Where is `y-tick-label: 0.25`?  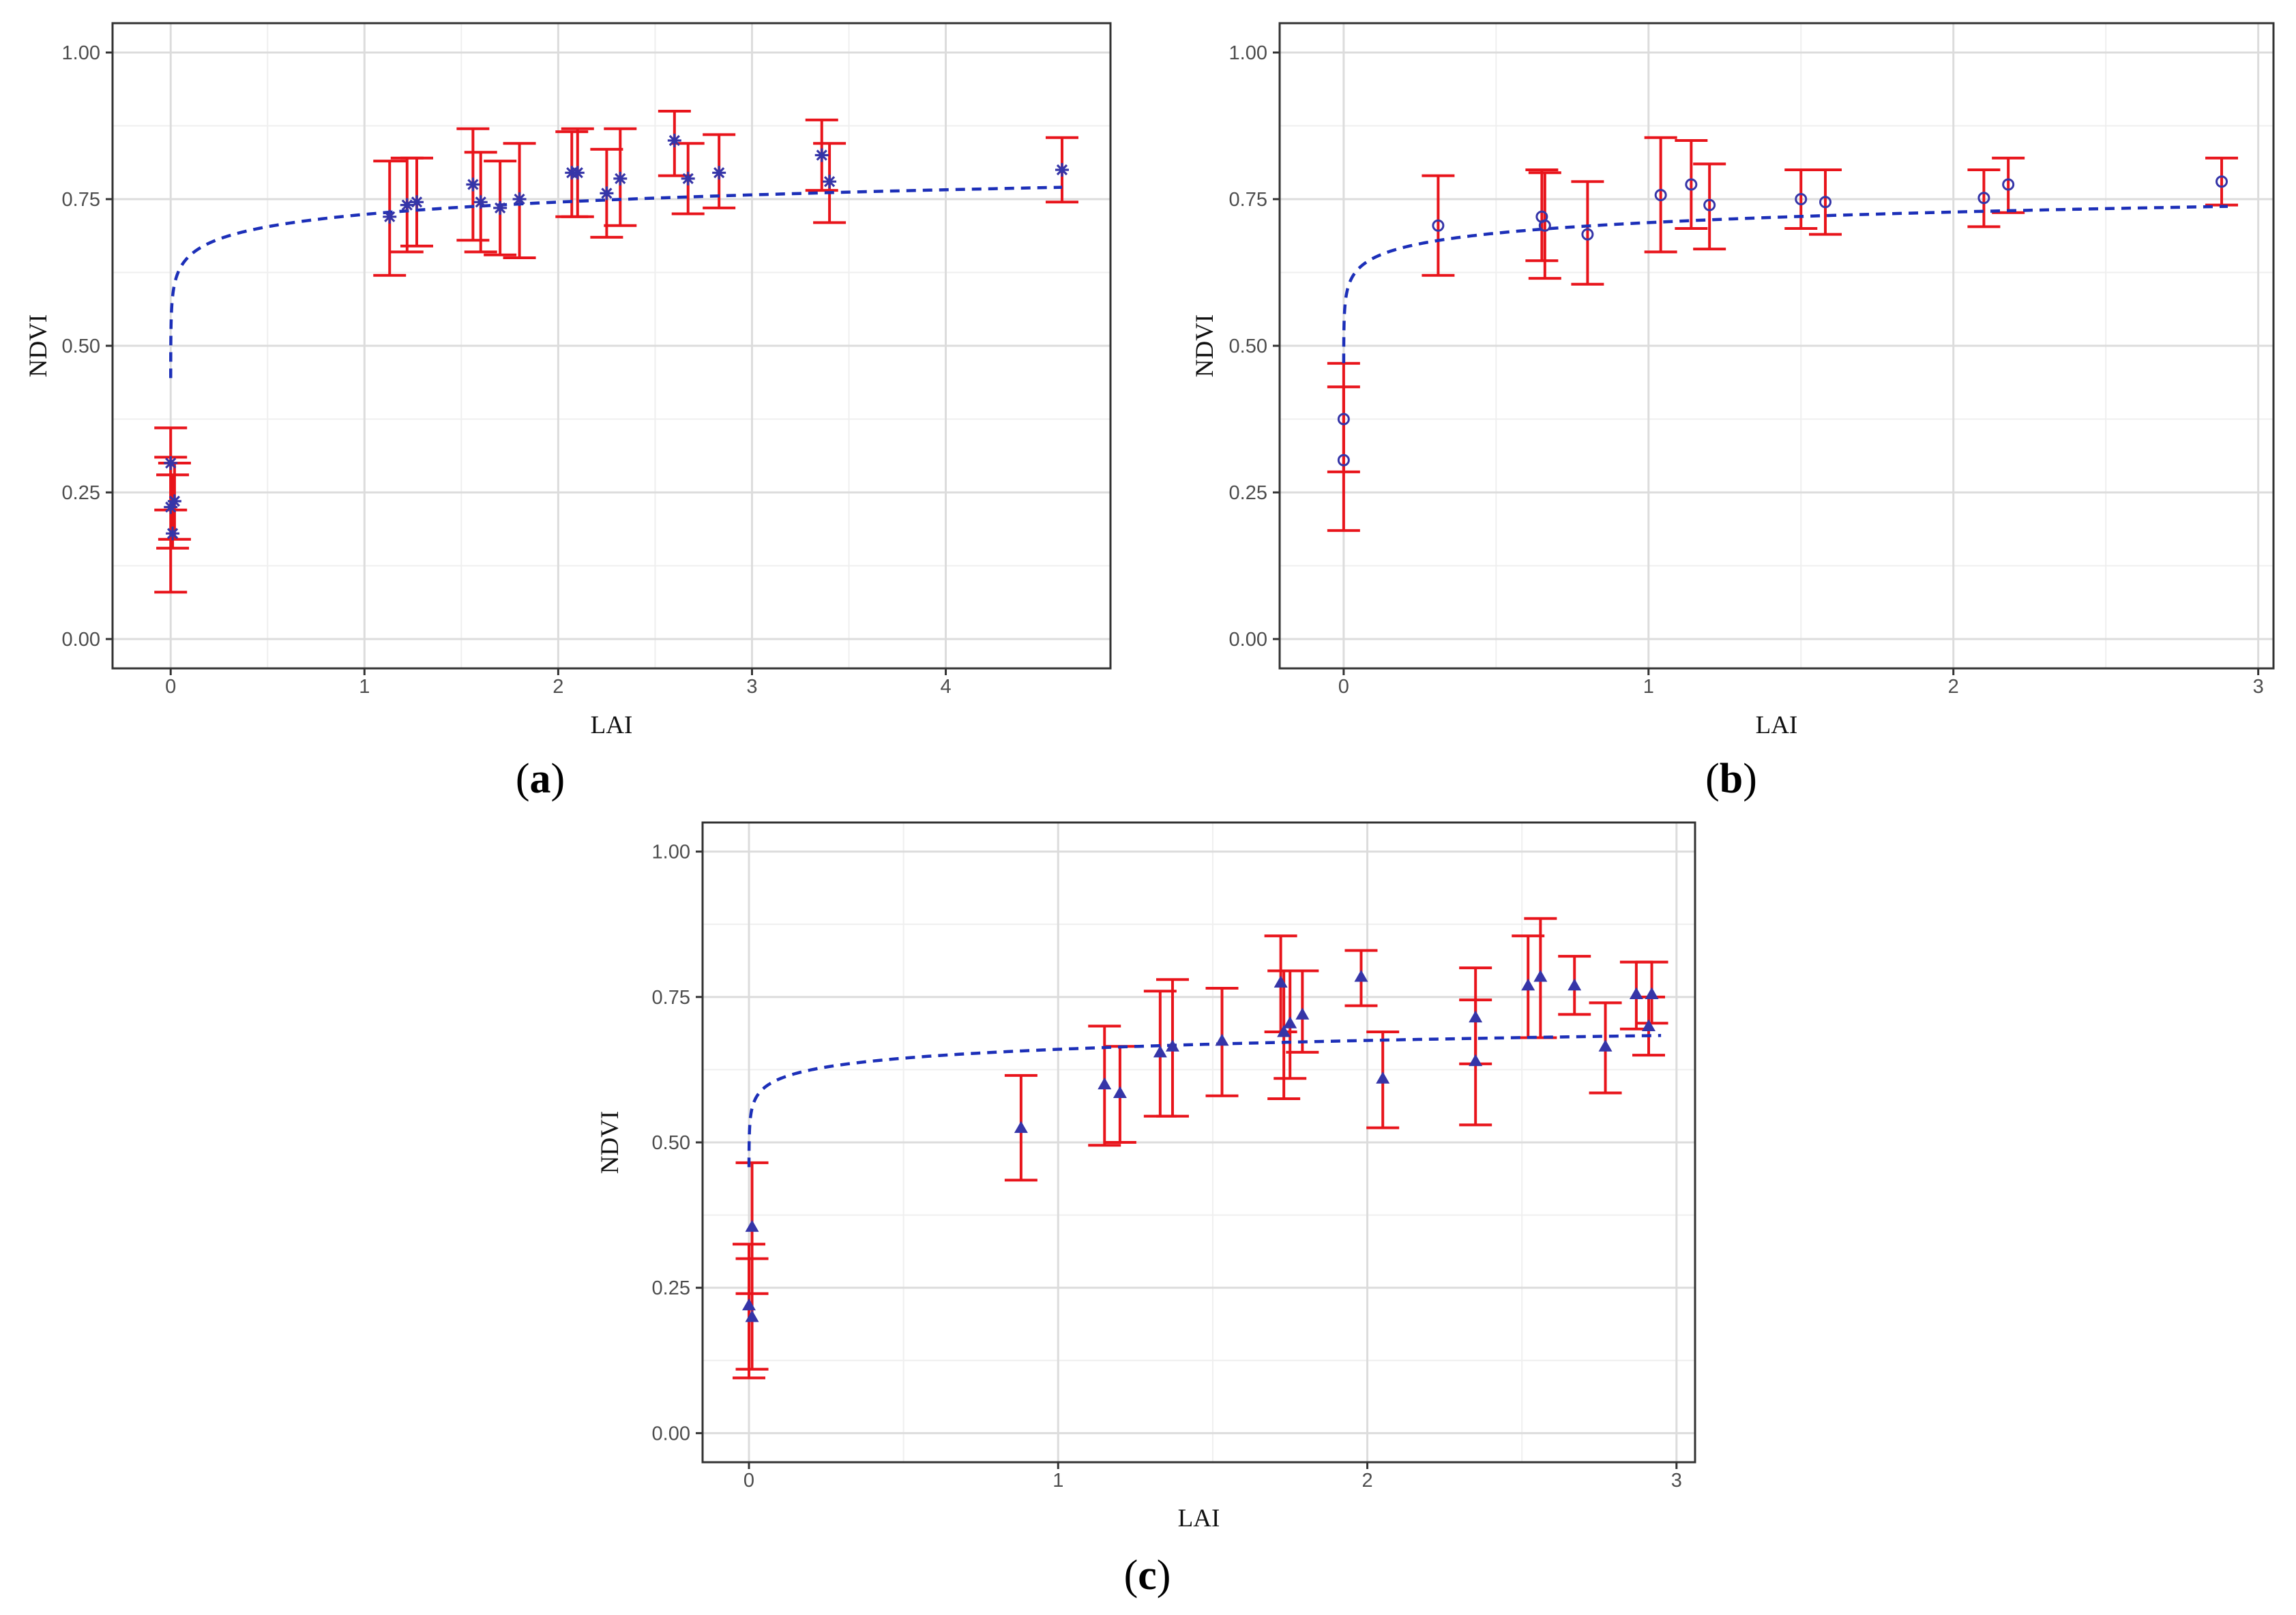
y-tick-label: 0.25 is located at coordinates (1248, 493).